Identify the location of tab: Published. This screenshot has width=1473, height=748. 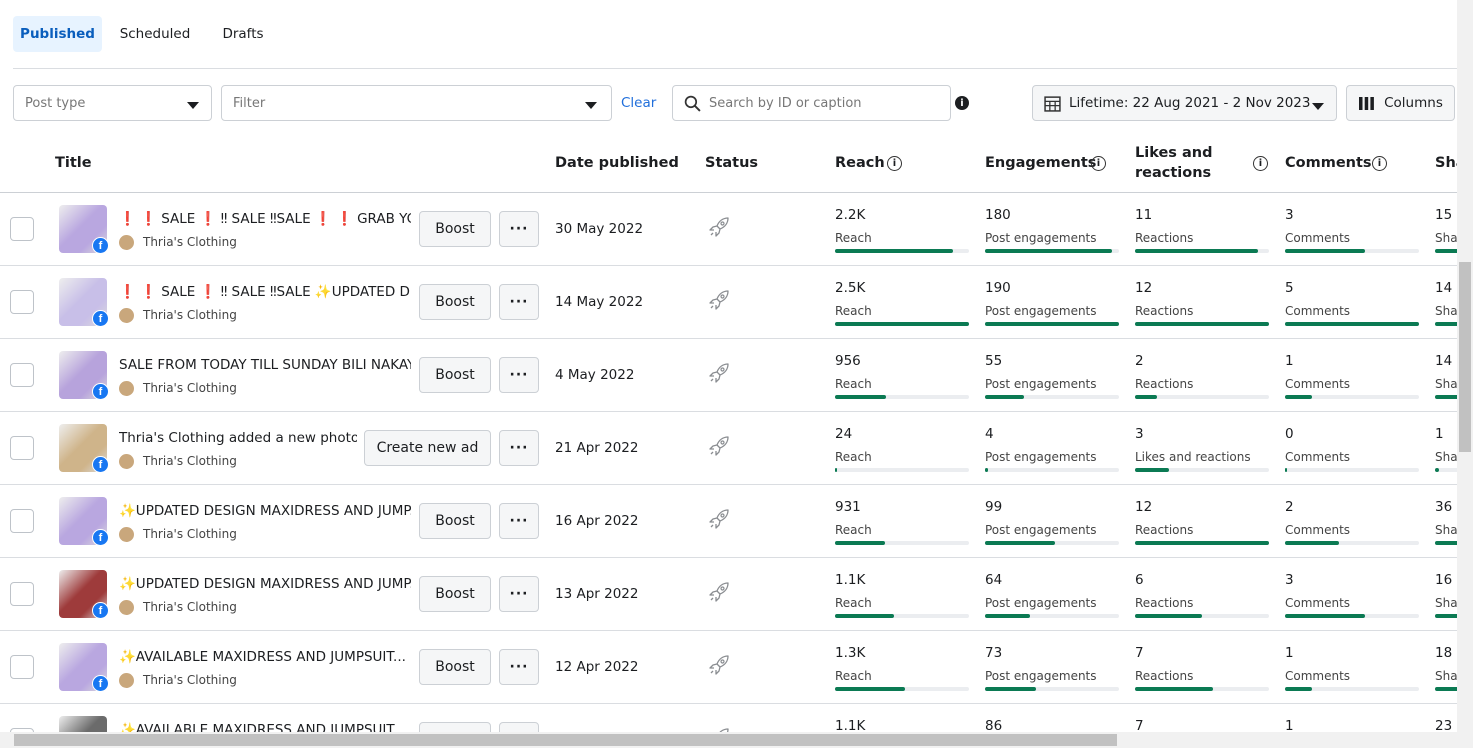
(57, 34).